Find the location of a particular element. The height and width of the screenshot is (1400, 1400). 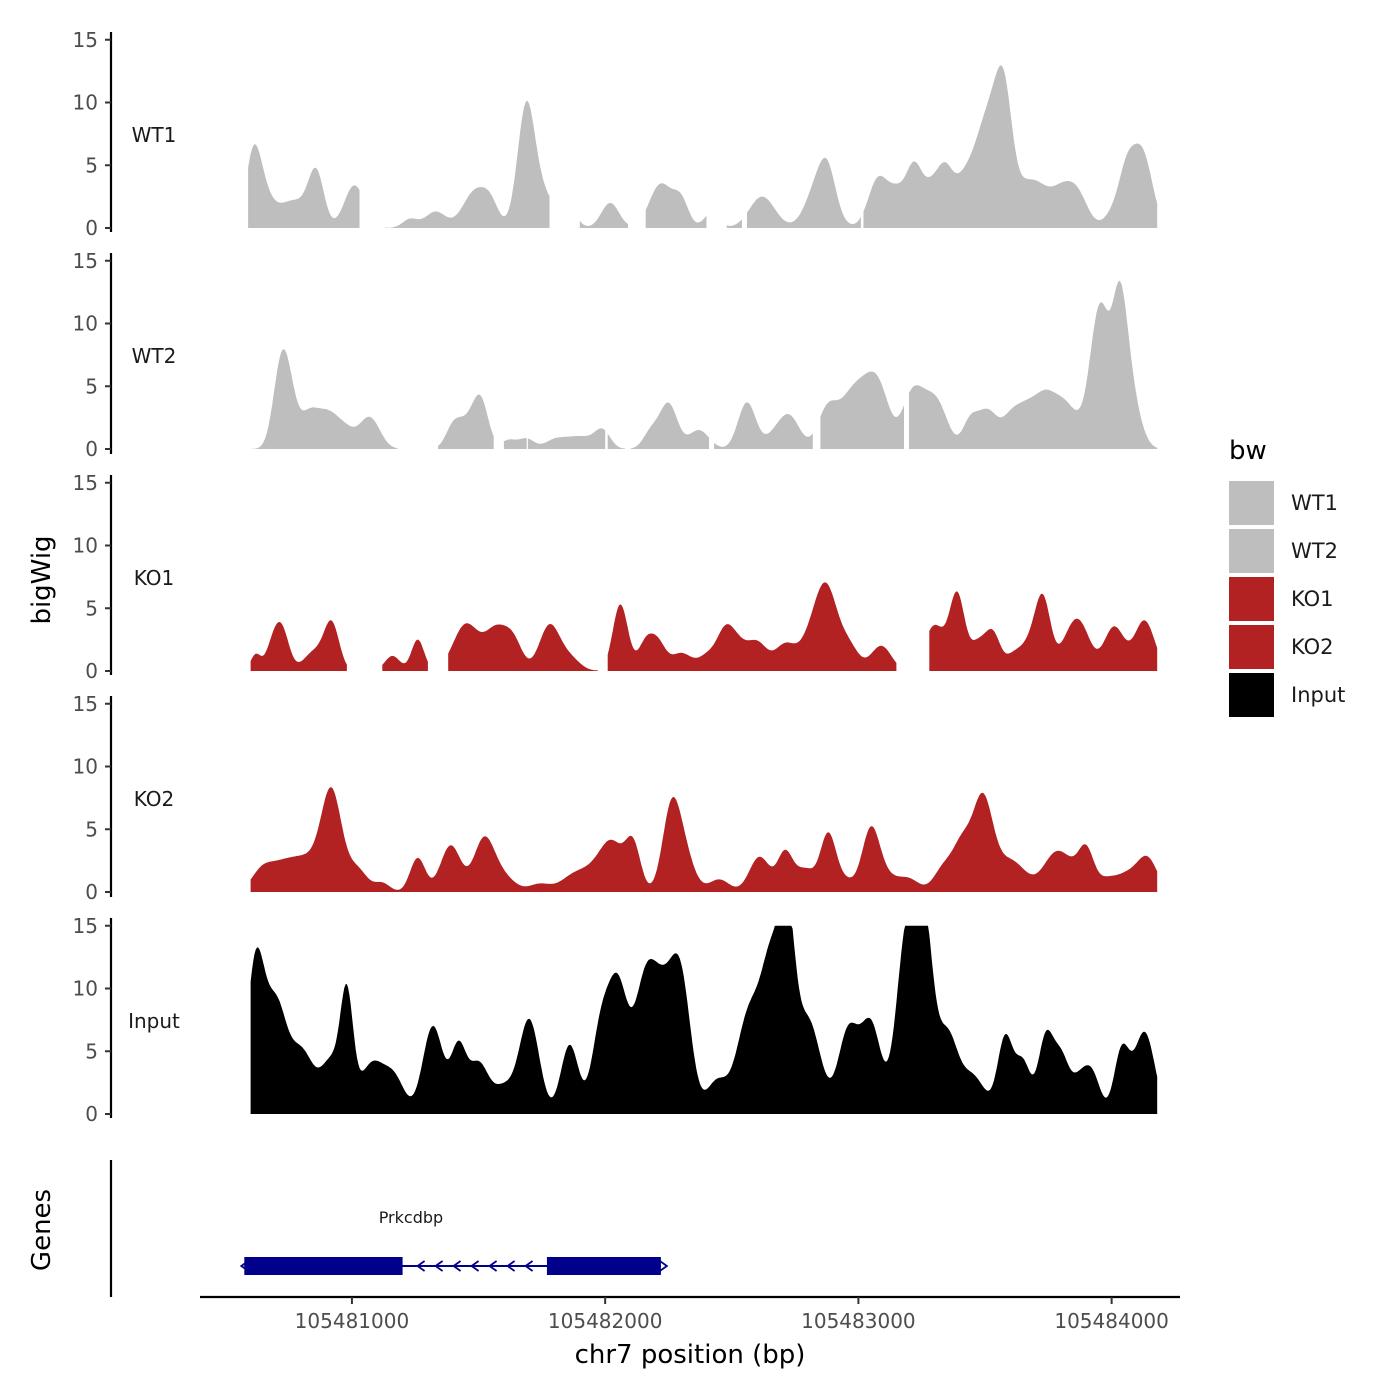

x-tick-label: 105481000 is located at coordinates (352, 1321).